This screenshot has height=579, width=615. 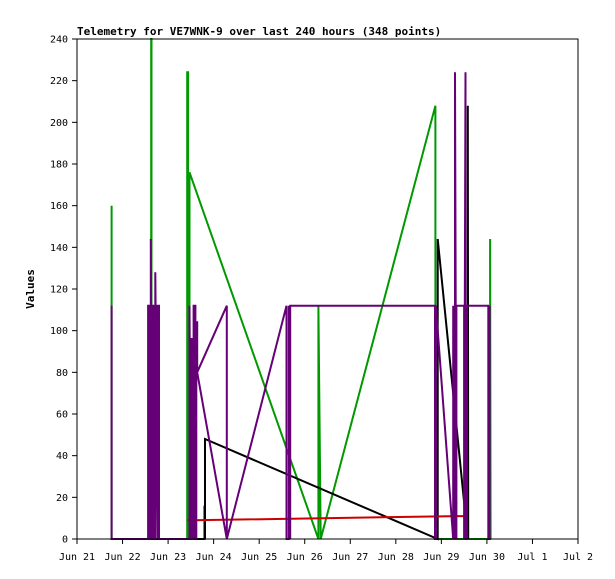 I want to click on x-tick-label: Jun 28, so click(x=396, y=557).